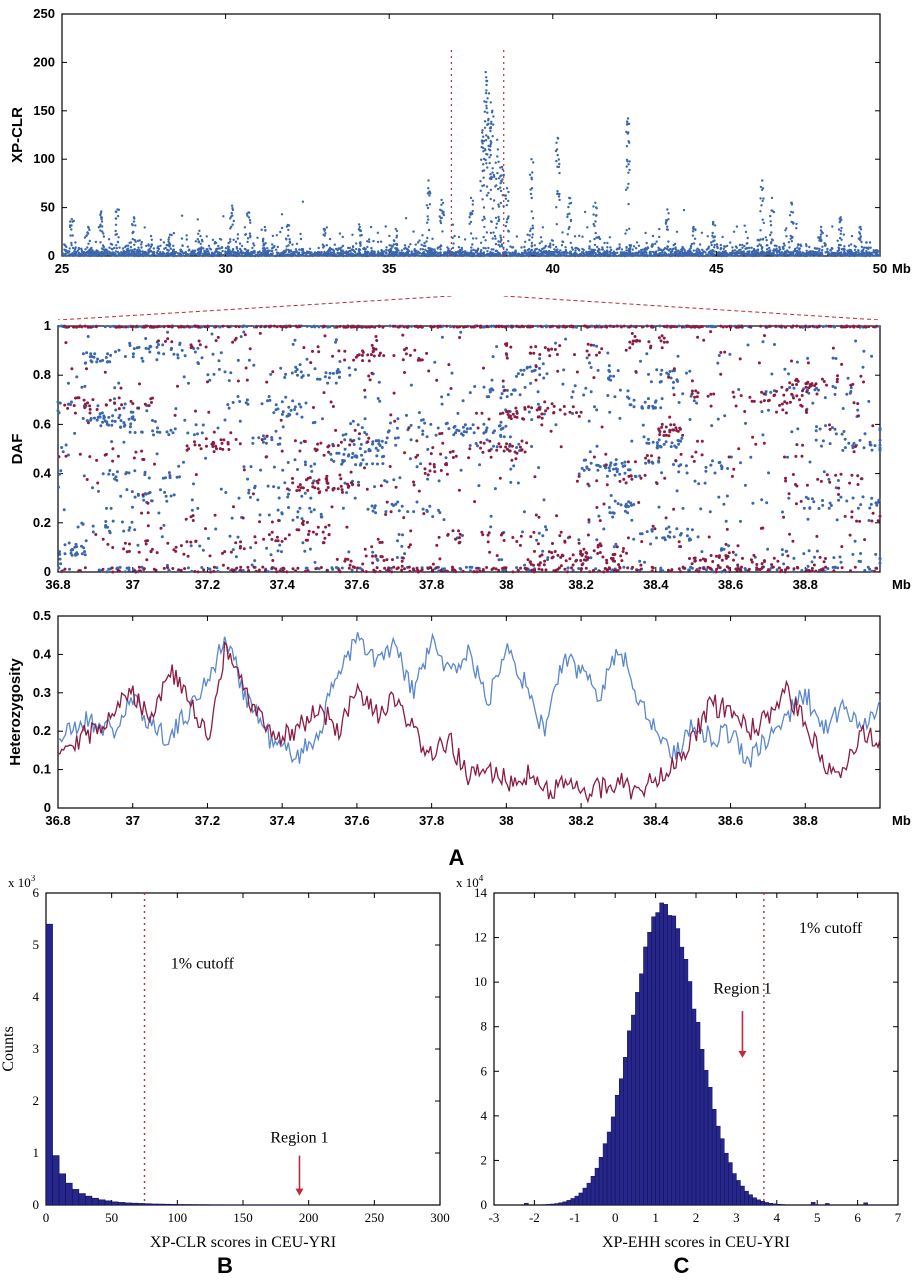 Image resolution: width=913 pixels, height=1281 pixels. What do you see at coordinates (730, 584) in the screenshot?
I see `svg-text: 38.6` at bounding box center [730, 584].